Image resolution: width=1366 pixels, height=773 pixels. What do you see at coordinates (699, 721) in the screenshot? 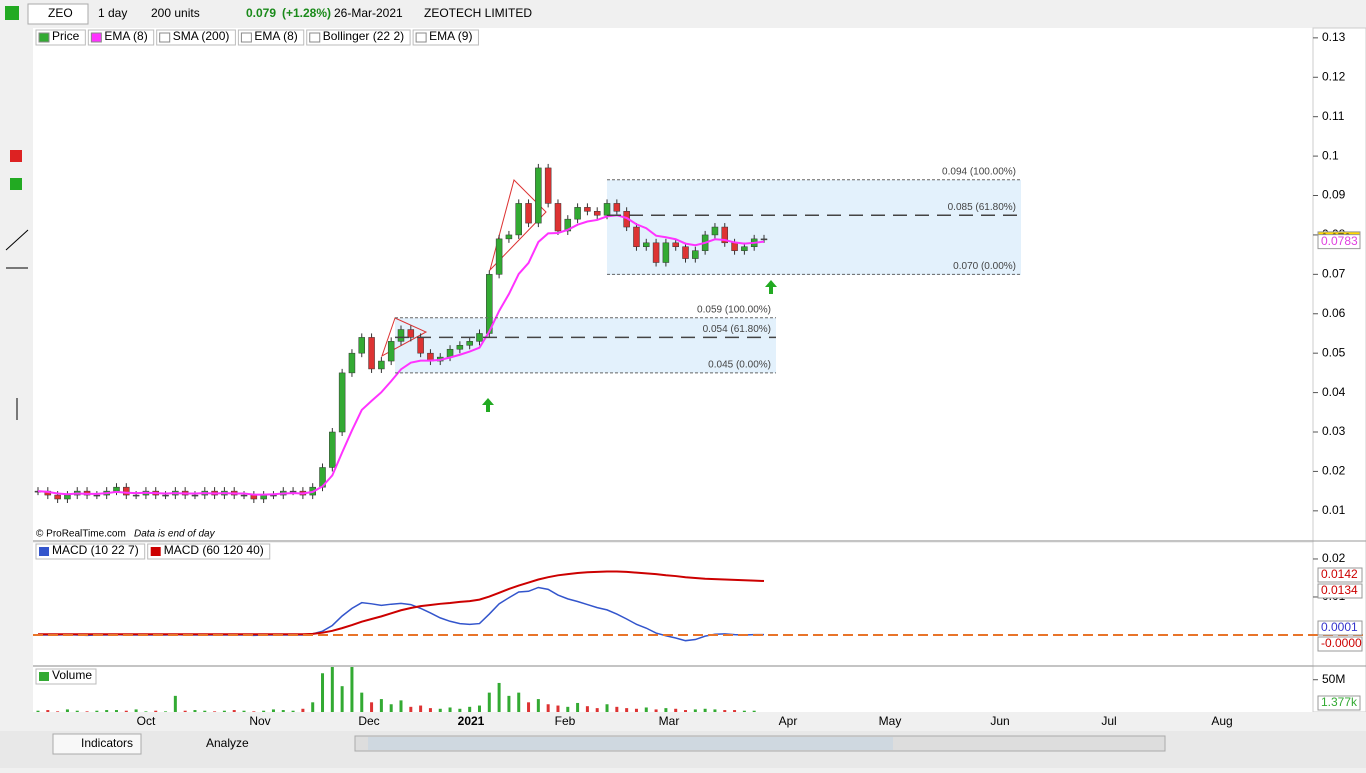
I see `x-axis-panel` at bounding box center [699, 721].